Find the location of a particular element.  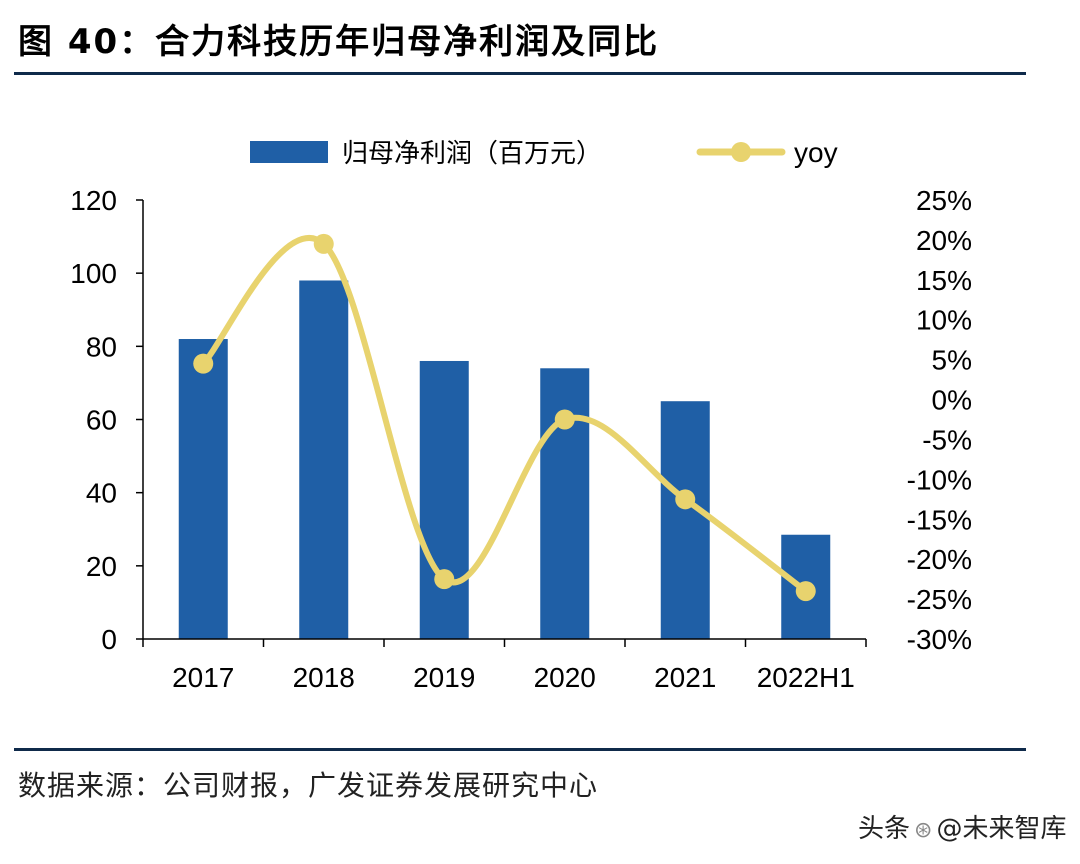

right-y-axis: -30% -25% -20% -15% -10% -5% 0% 5% 10% 15% 20% 25% is located at coordinates (939, 420).